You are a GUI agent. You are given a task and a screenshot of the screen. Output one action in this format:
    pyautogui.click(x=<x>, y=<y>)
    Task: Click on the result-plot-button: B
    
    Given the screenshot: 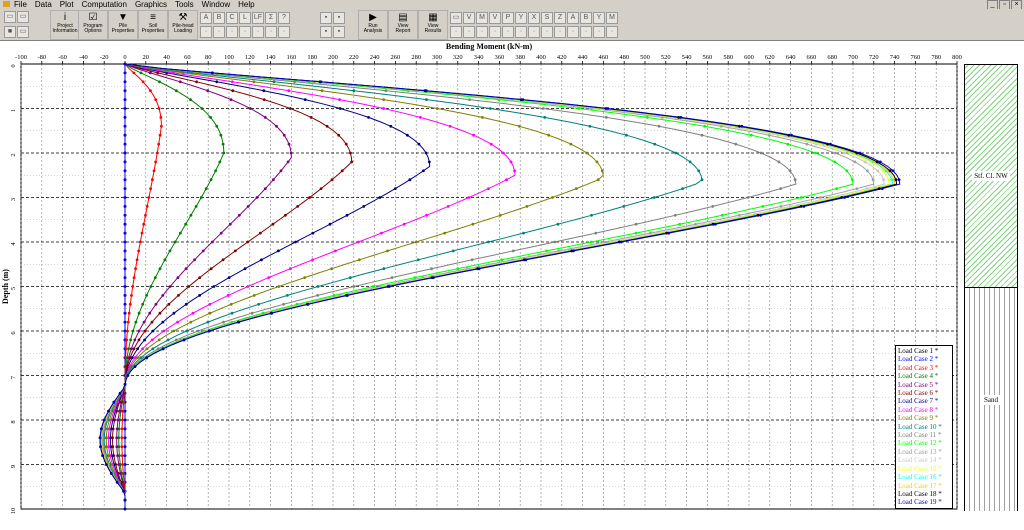 What is the action you would take?
    pyautogui.click(x=586, y=18)
    